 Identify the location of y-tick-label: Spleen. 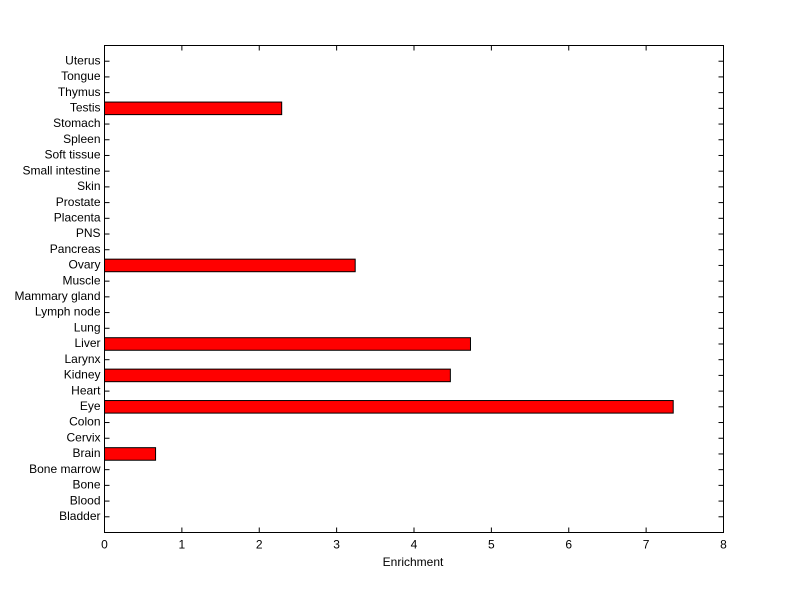
(81, 139).